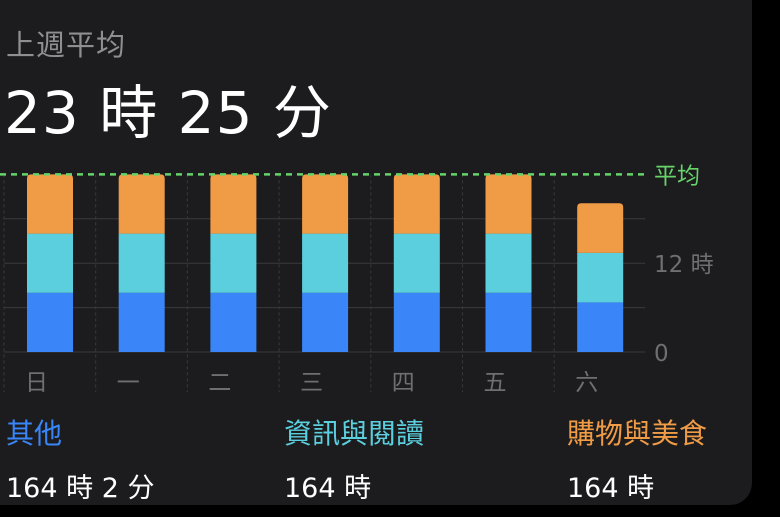 Image resolution: width=780 pixels, height=517 pixels. Describe the element at coordinates (80, 458) in the screenshot. I see `legend-item-other: 其他 164 時 2 分` at that location.